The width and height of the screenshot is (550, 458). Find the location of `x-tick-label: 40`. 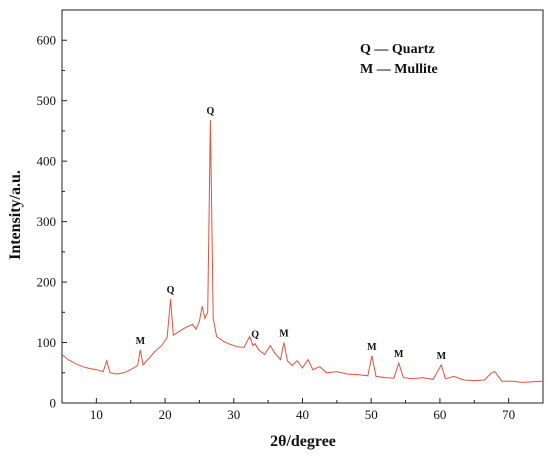

x-tick-label: 40 is located at coordinates (302, 414).